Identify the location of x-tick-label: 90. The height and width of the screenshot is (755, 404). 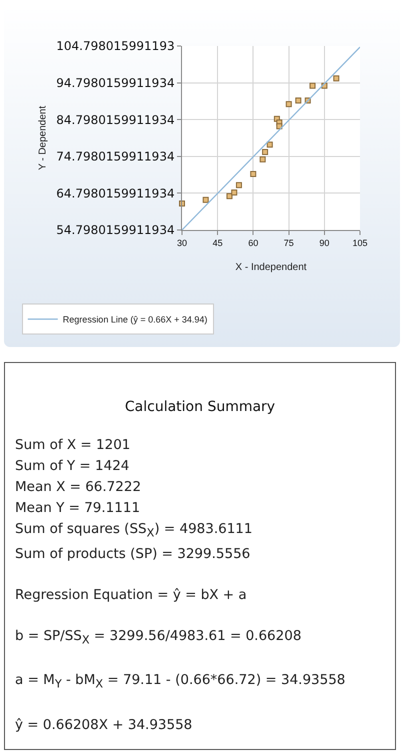
(324, 243).